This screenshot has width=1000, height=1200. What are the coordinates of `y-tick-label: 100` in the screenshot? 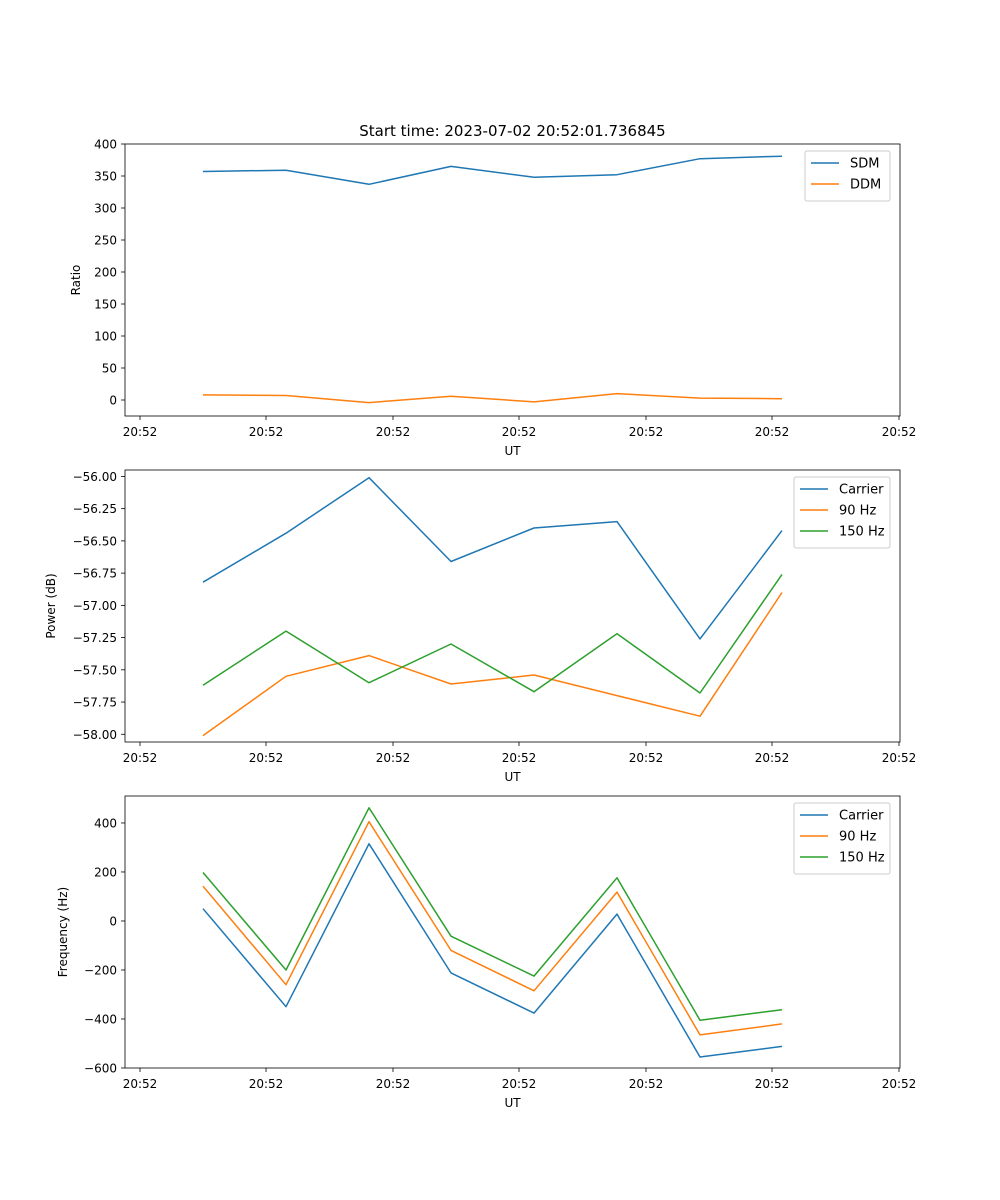 It's located at (105, 337).